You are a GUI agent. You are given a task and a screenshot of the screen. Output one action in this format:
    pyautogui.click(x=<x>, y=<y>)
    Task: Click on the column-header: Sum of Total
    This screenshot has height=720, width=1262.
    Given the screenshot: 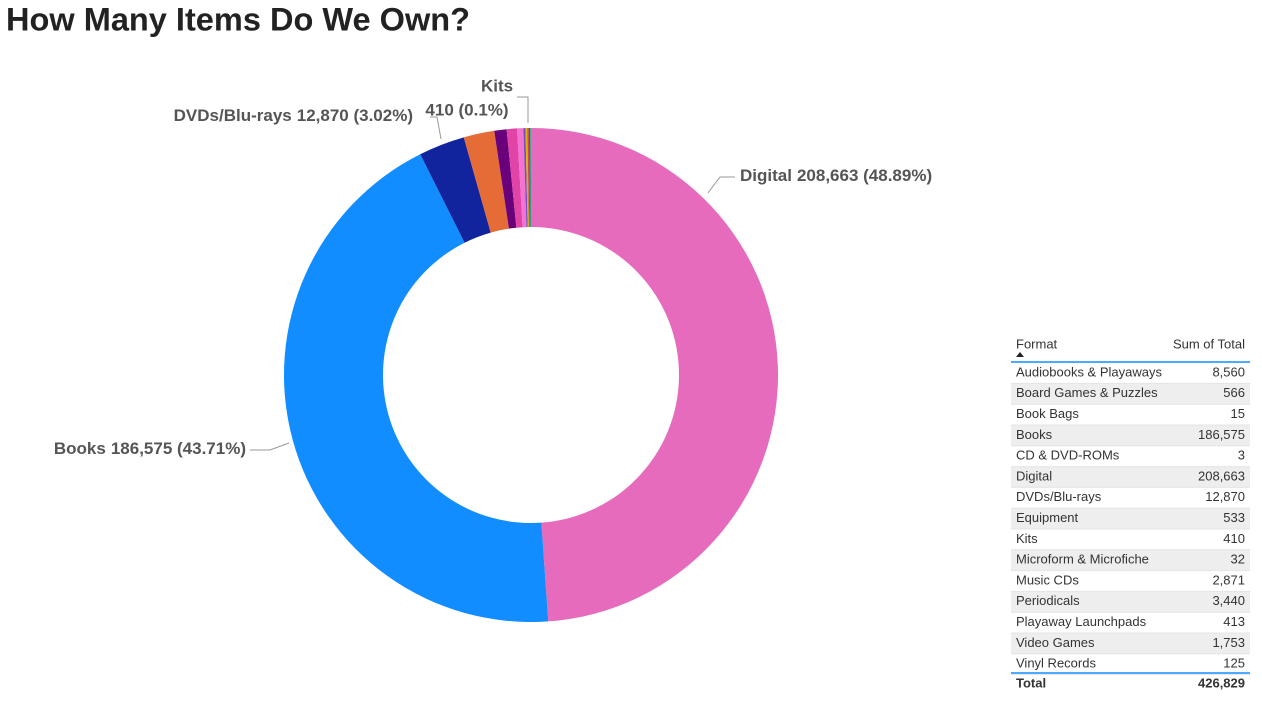 What is the action you would take?
    pyautogui.click(x=1209, y=343)
    